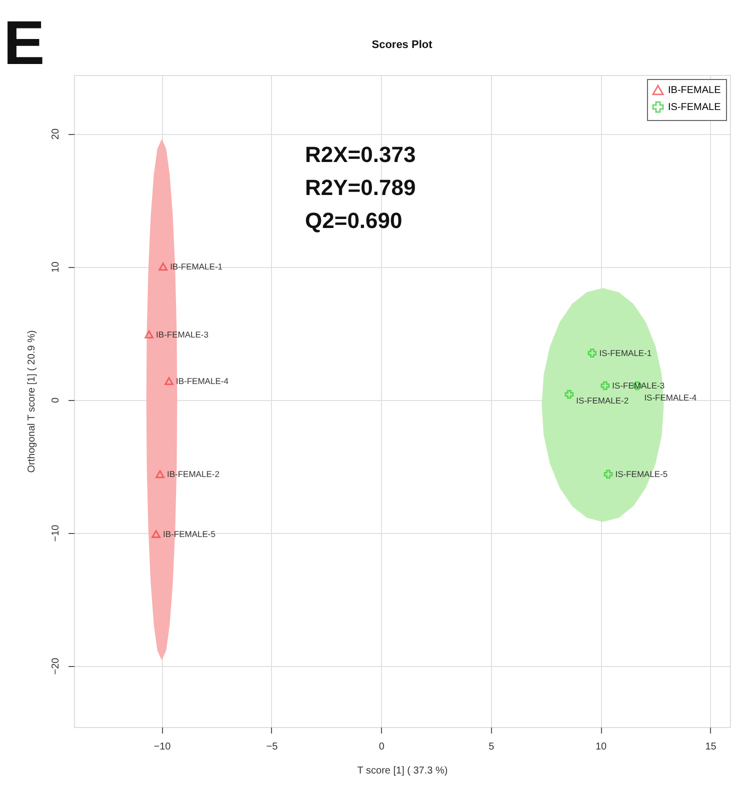 This screenshot has width=750, height=801. What do you see at coordinates (402, 771) in the screenshot?
I see `x-axis-title: T score [1] ( 37.3 %)` at bounding box center [402, 771].